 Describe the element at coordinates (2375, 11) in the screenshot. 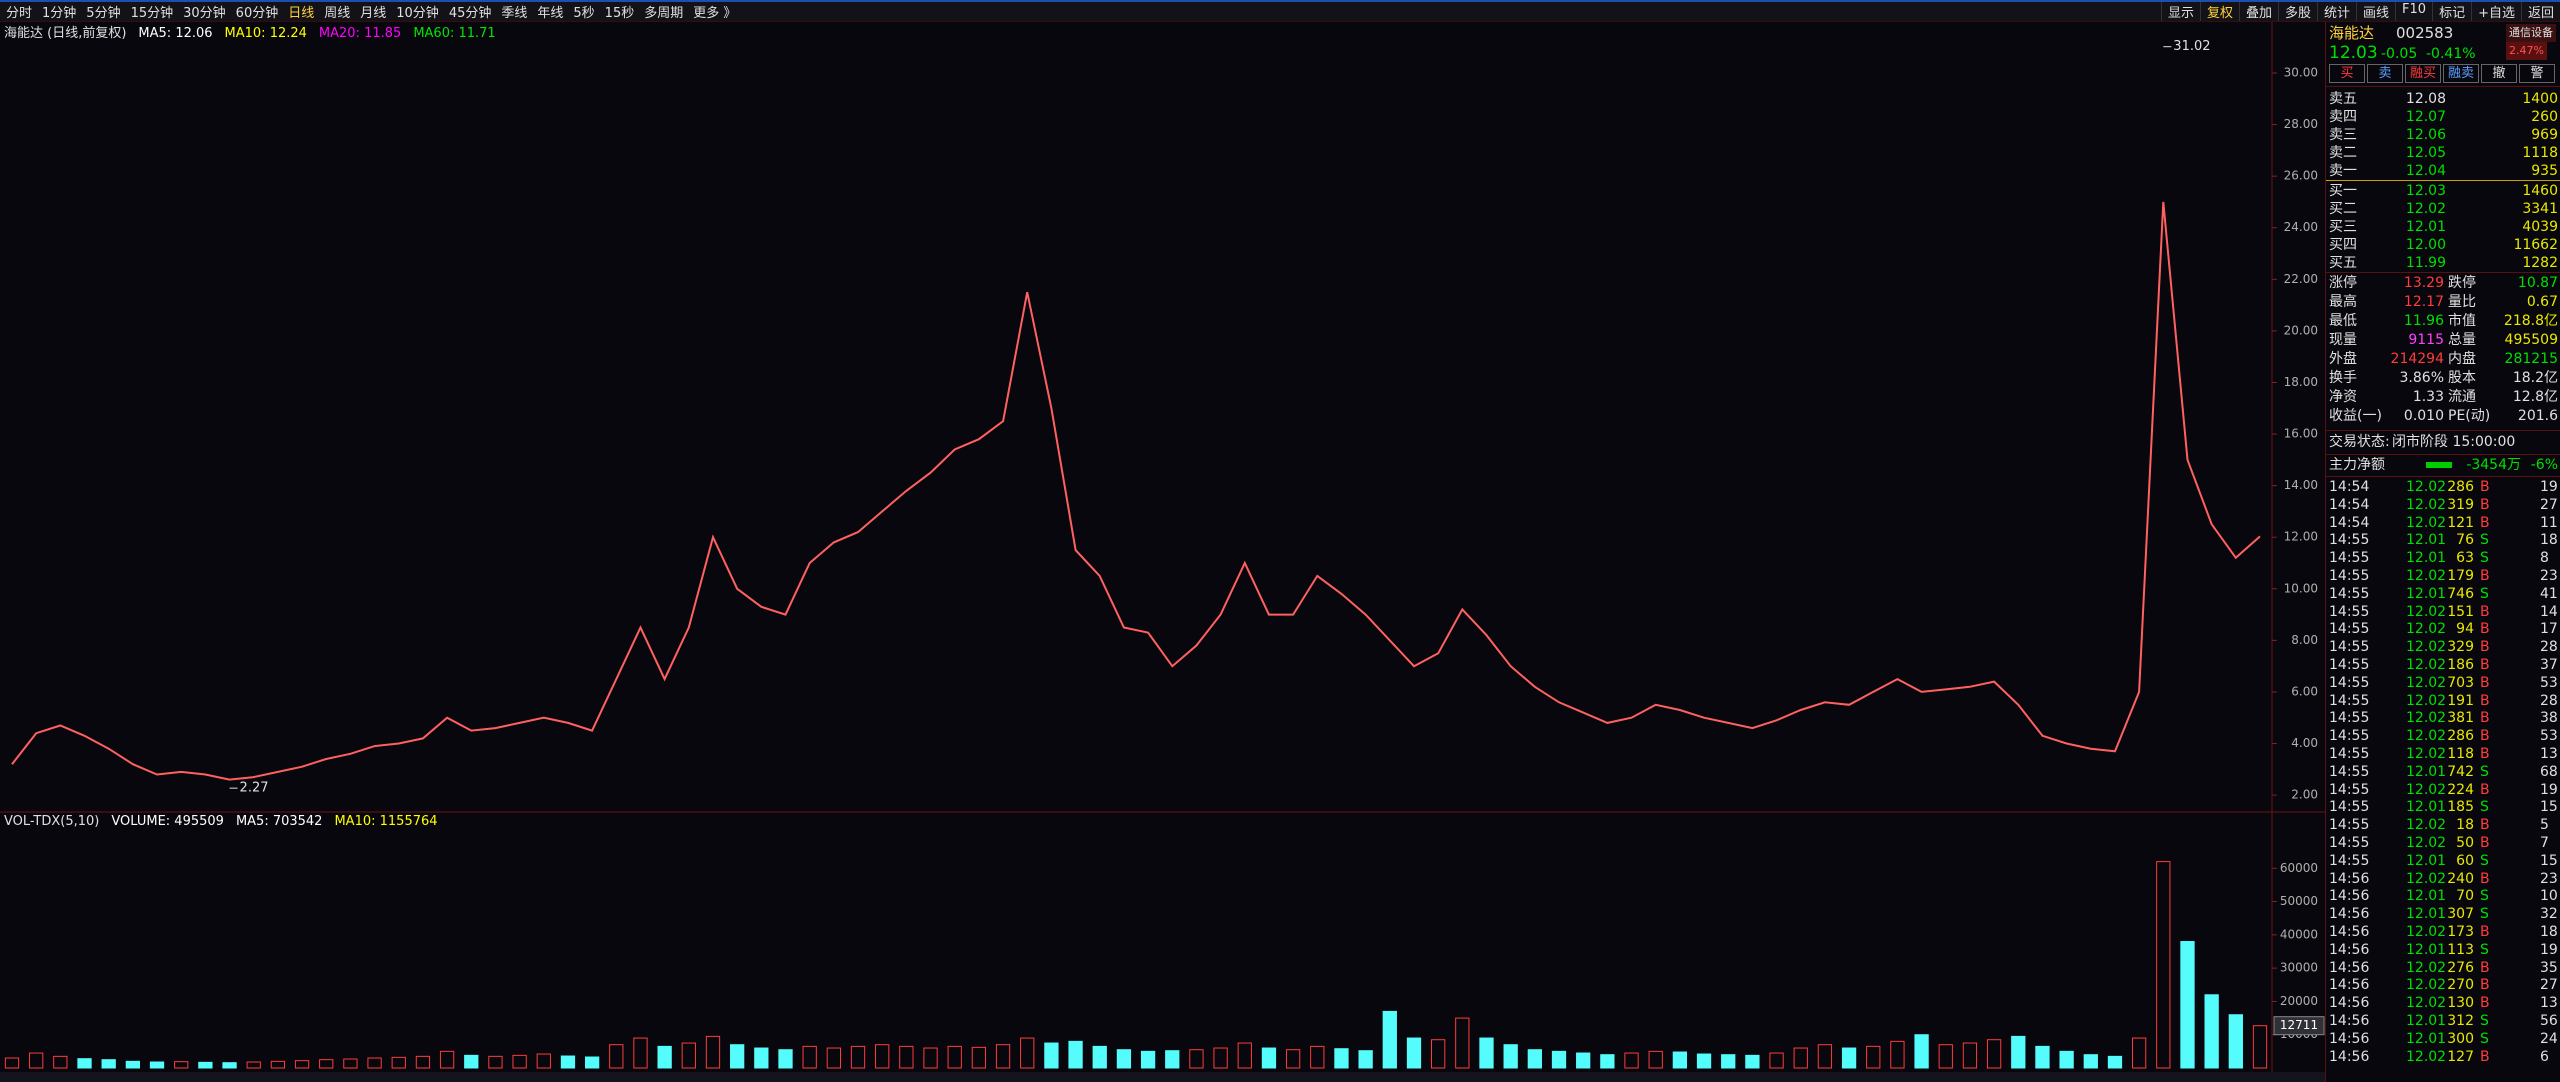

I see `tool-button: 画线` at that location.